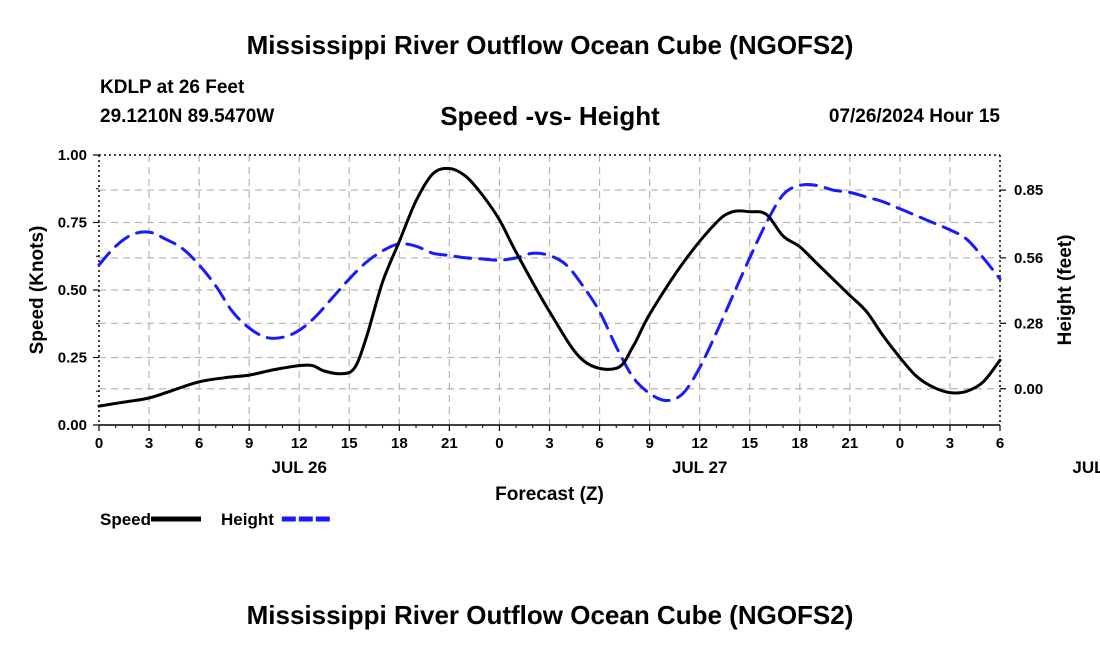 This screenshot has height=650, width=1100. What do you see at coordinates (72, 223) in the screenshot?
I see `y-tick-label: 0.75` at bounding box center [72, 223].